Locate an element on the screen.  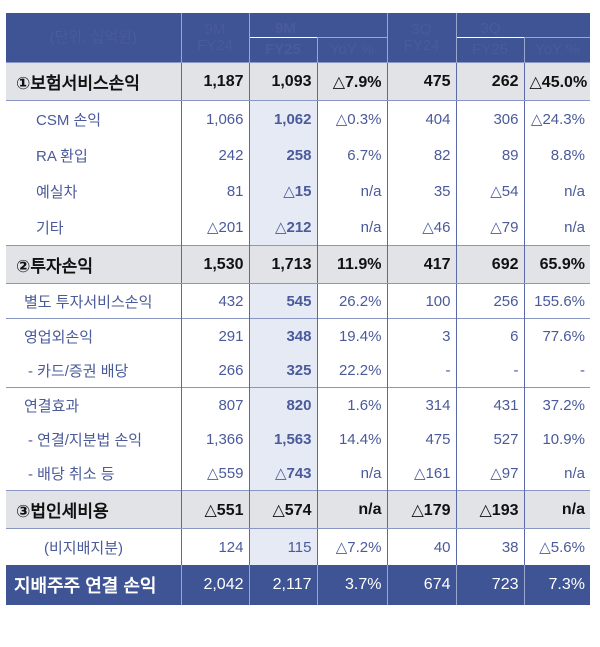
cell-3q-fy25: 6 is located at coordinates (490, 335).